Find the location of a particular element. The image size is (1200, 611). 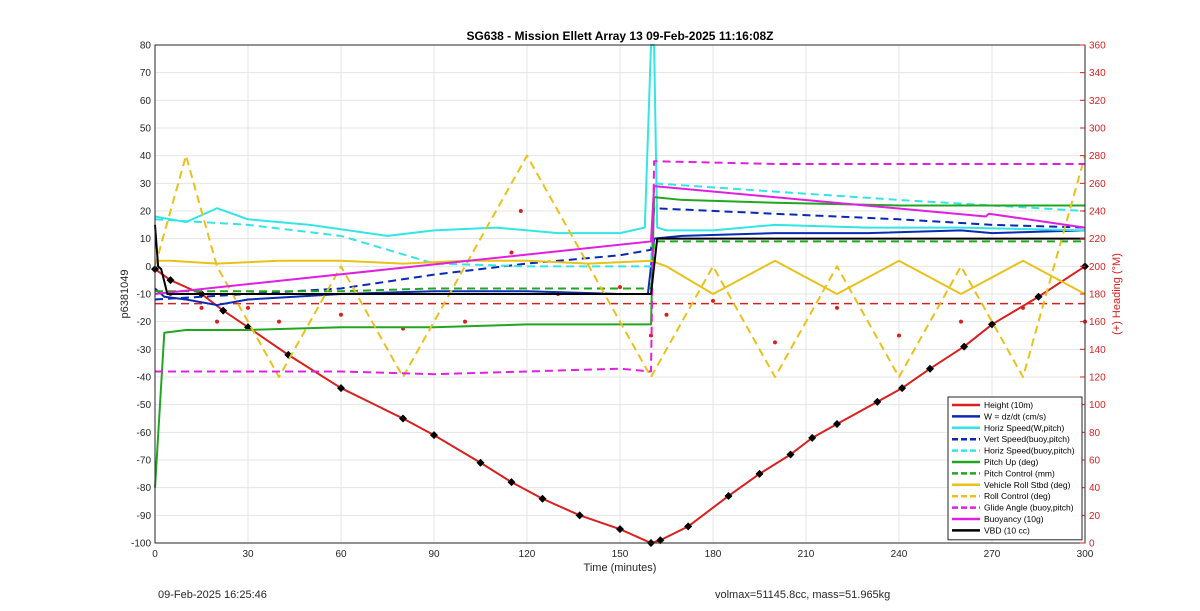

y-tick-label: -10 is located at coordinates (144, 295).